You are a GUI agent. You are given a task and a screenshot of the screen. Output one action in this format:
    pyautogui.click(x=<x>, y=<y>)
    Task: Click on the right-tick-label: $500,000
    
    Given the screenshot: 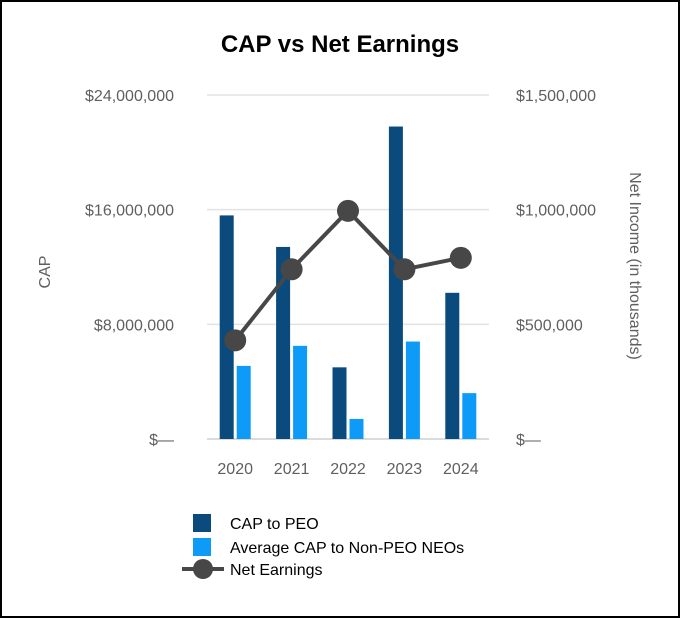 What is the action you would take?
    pyautogui.click(x=549, y=325)
    